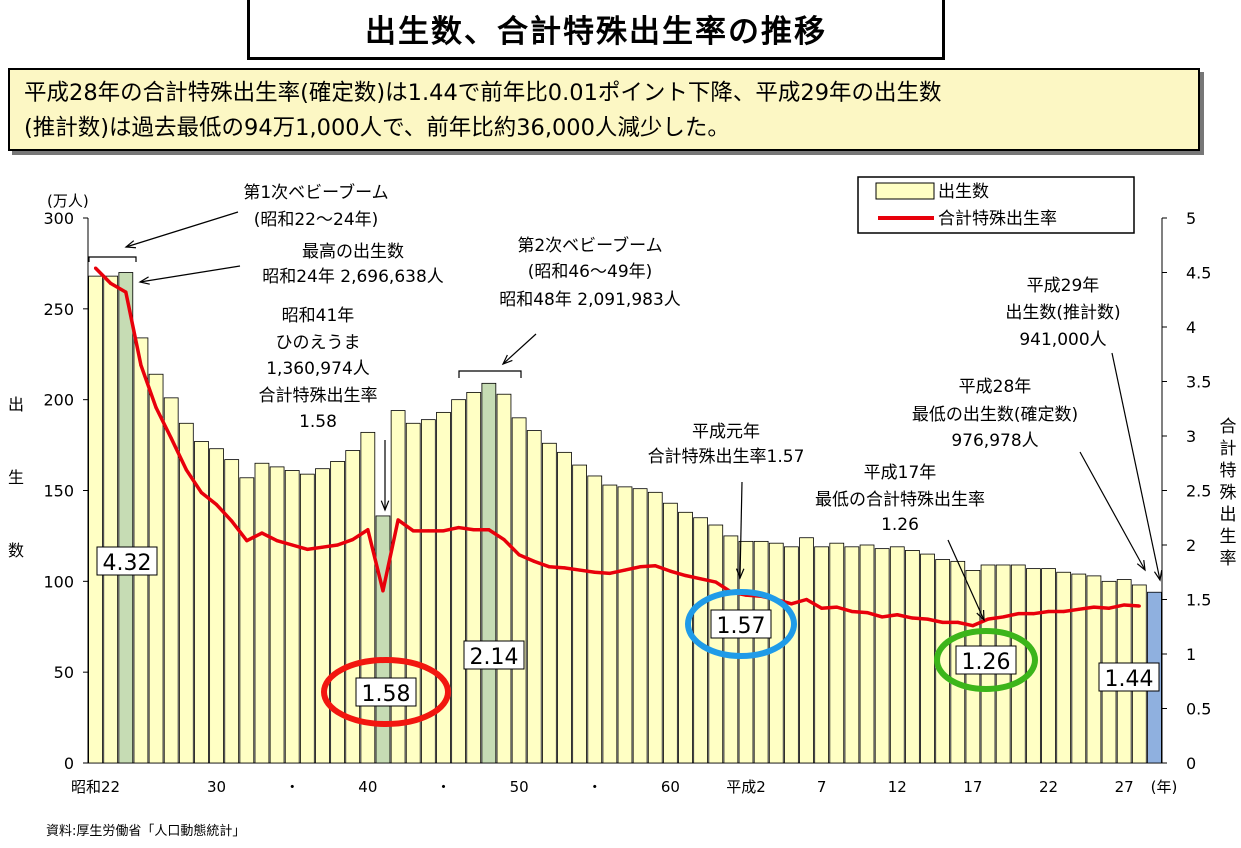 The image size is (1241, 848). Describe the element at coordinates (318, 316) in the screenshot. I see `annotation-hinoeuma: 昭和41年` at that location.